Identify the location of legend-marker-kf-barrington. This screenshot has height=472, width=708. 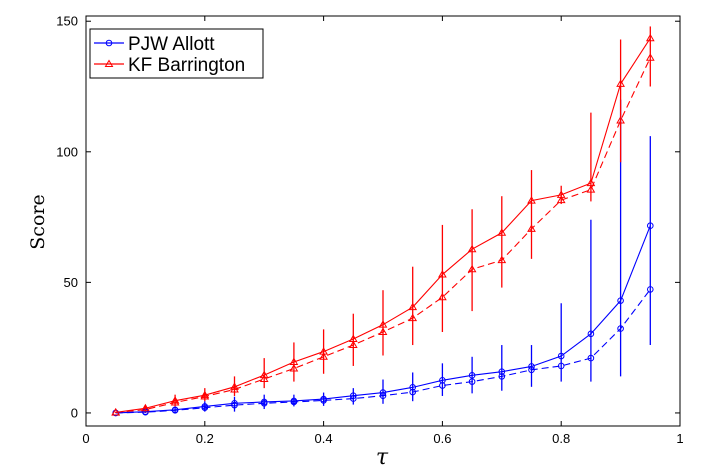
(109, 63).